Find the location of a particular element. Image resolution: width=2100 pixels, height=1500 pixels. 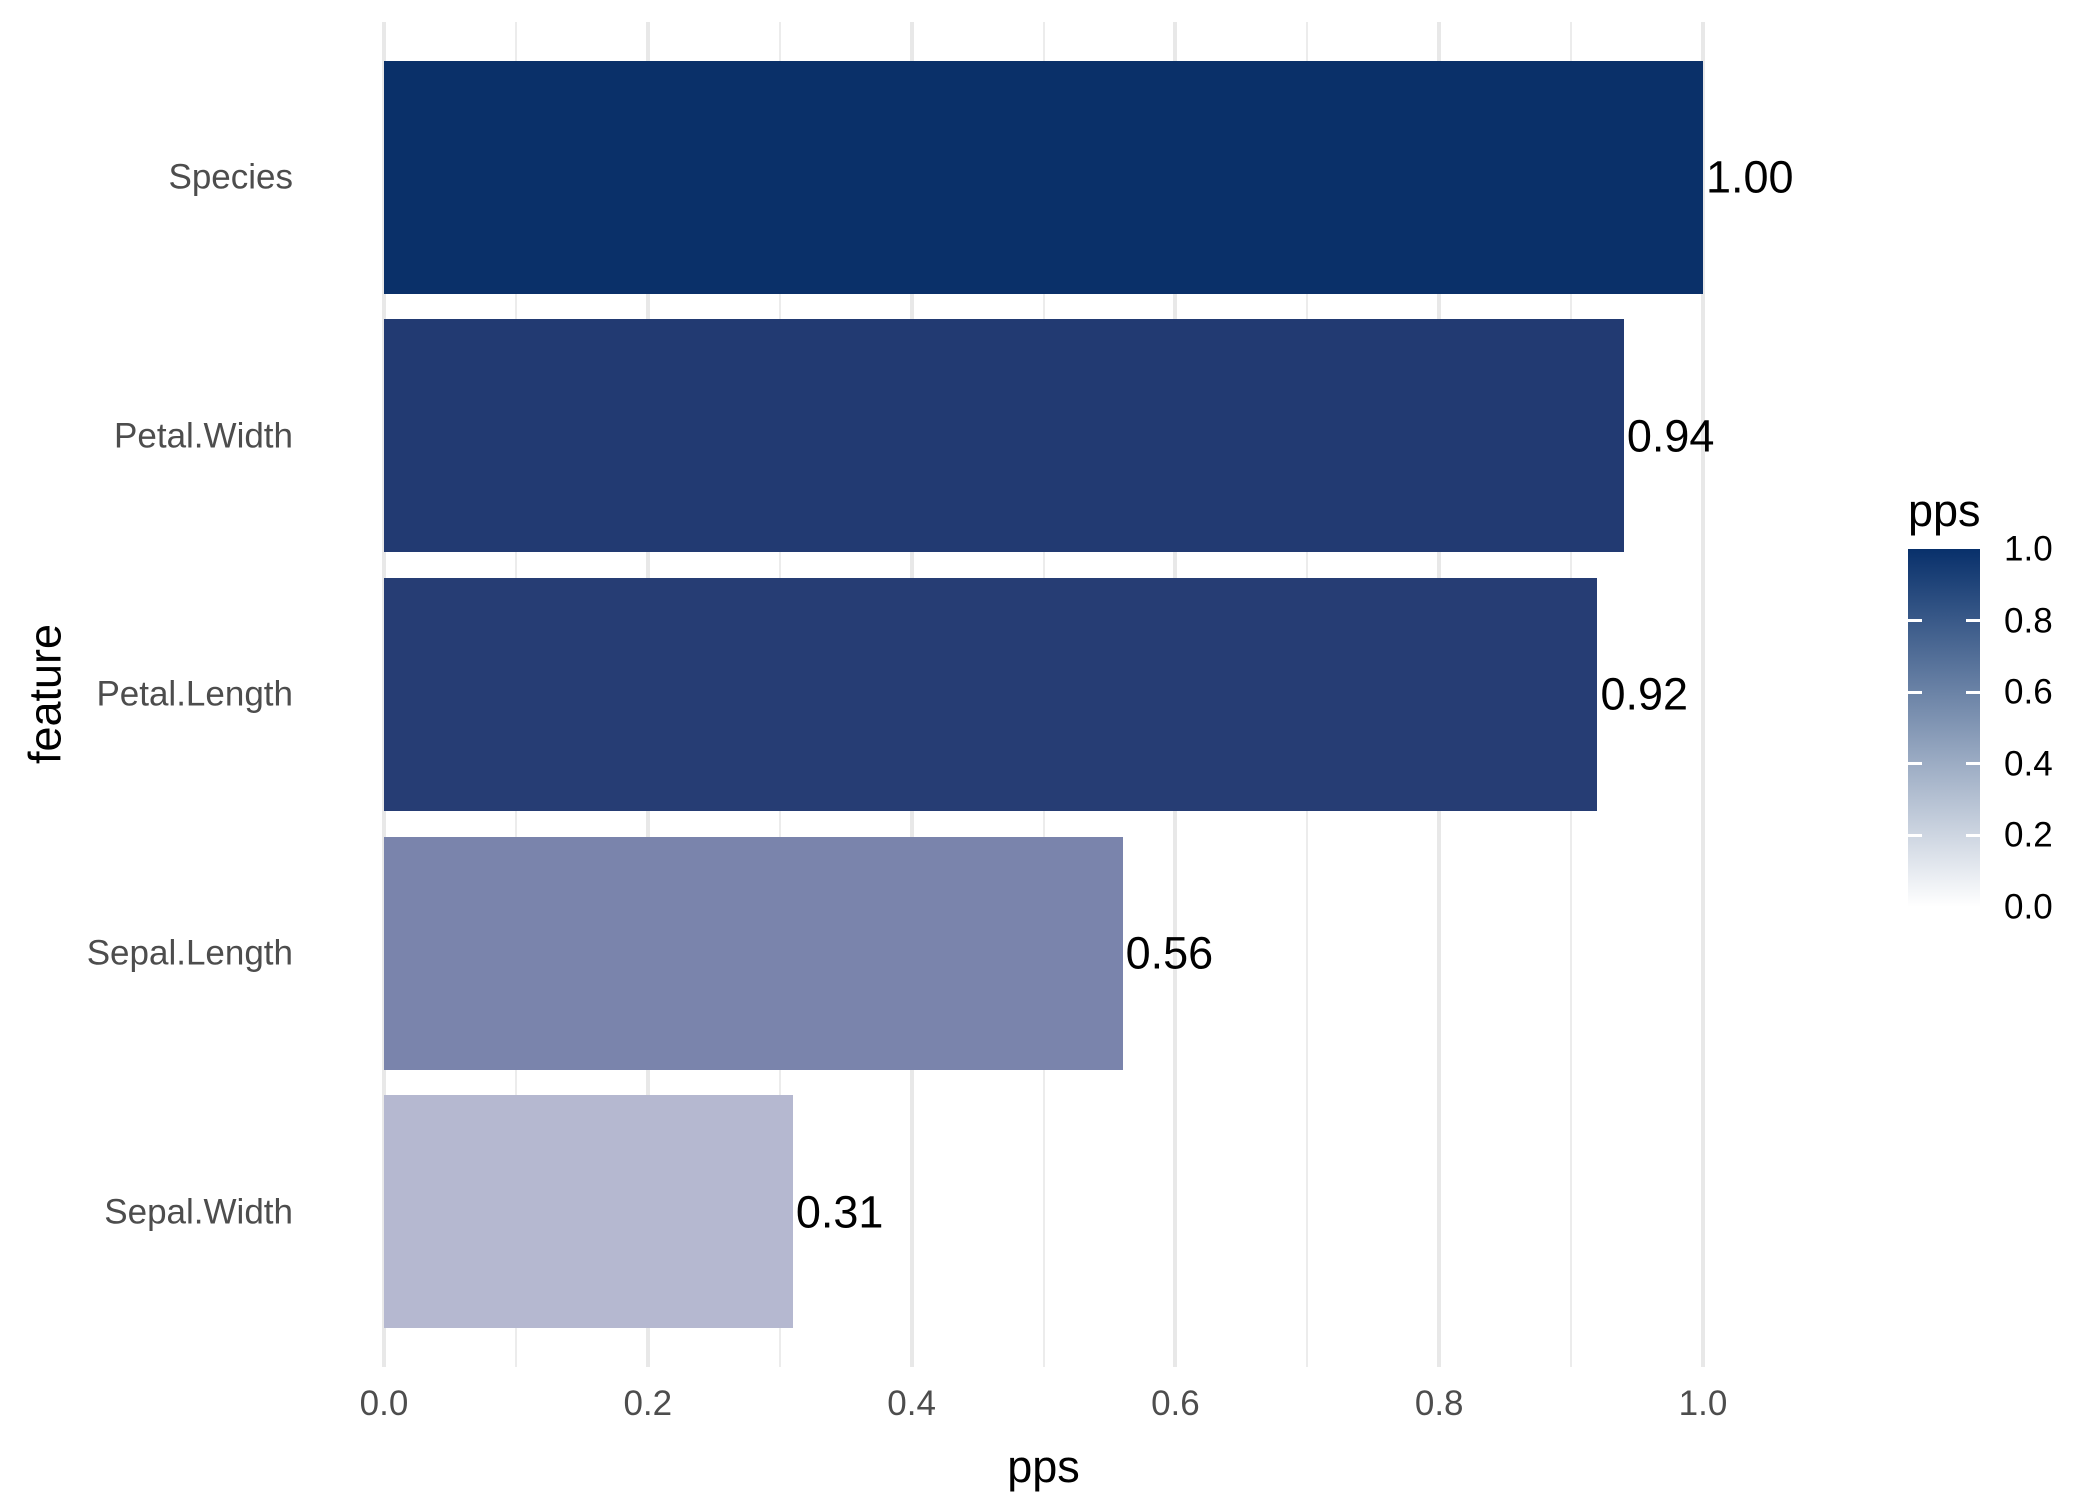

bar-value-label: 0.31 is located at coordinates (839, 1212).